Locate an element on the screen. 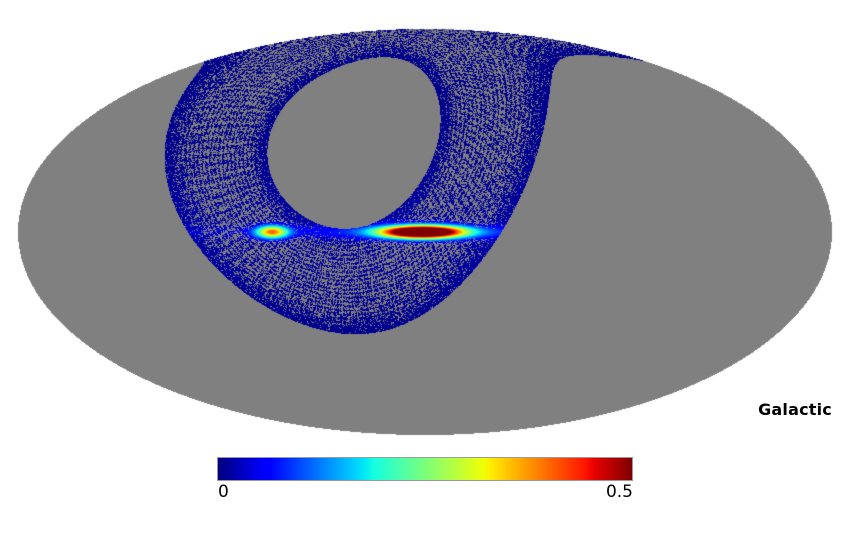 The height and width of the screenshot is (540, 850). colorbar-tick-labels: 0 0.5 is located at coordinates (425, 495).